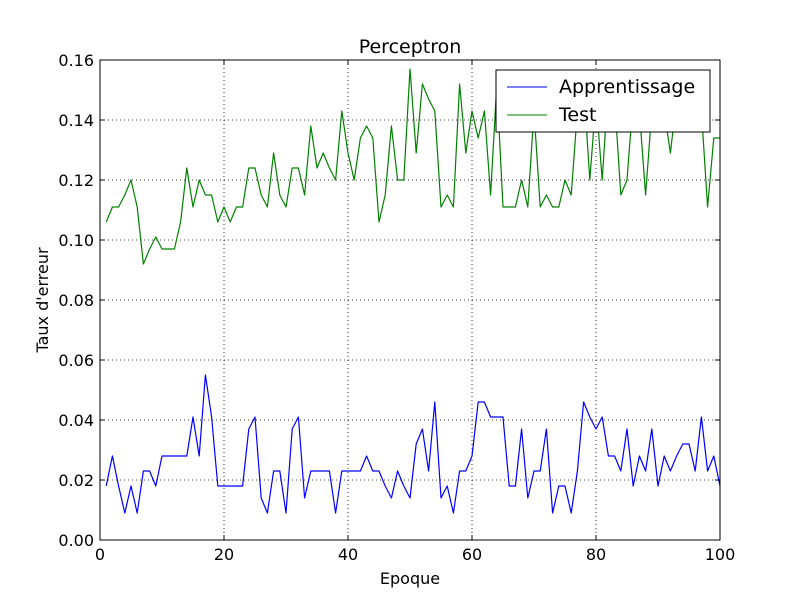 This screenshot has width=800, height=600. I want to click on legend-box, so click(603, 101).